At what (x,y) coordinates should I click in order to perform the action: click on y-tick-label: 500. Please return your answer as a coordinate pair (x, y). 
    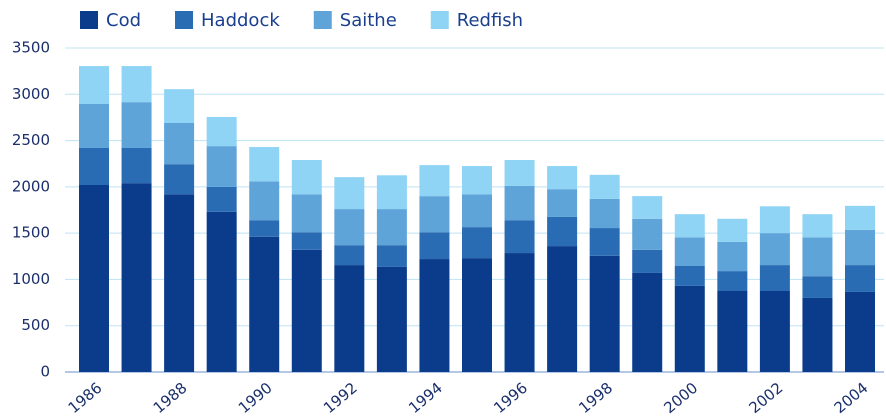
    Looking at the image, I should click on (35, 325).